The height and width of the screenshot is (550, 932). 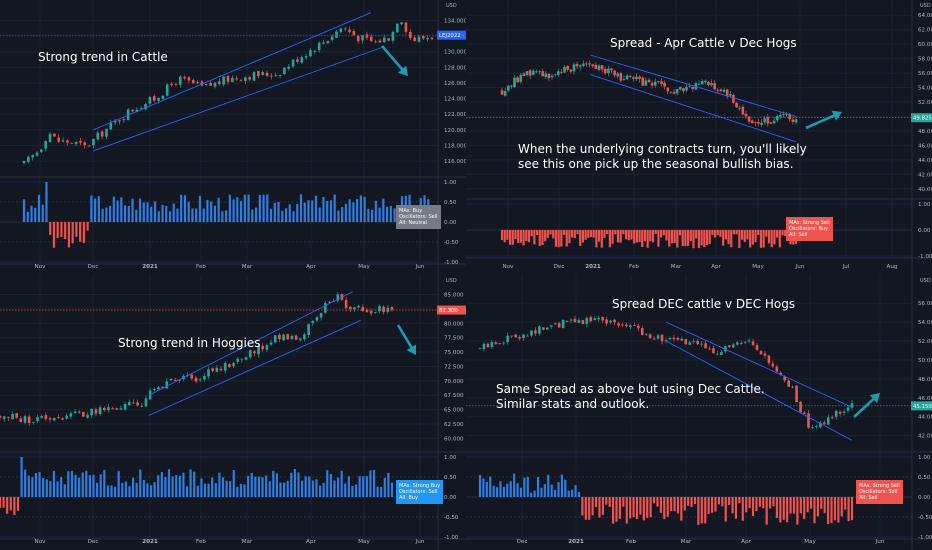 What do you see at coordinates (189, 343) in the screenshot?
I see `annotation-hogs: Strong trend in Hoggies` at bounding box center [189, 343].